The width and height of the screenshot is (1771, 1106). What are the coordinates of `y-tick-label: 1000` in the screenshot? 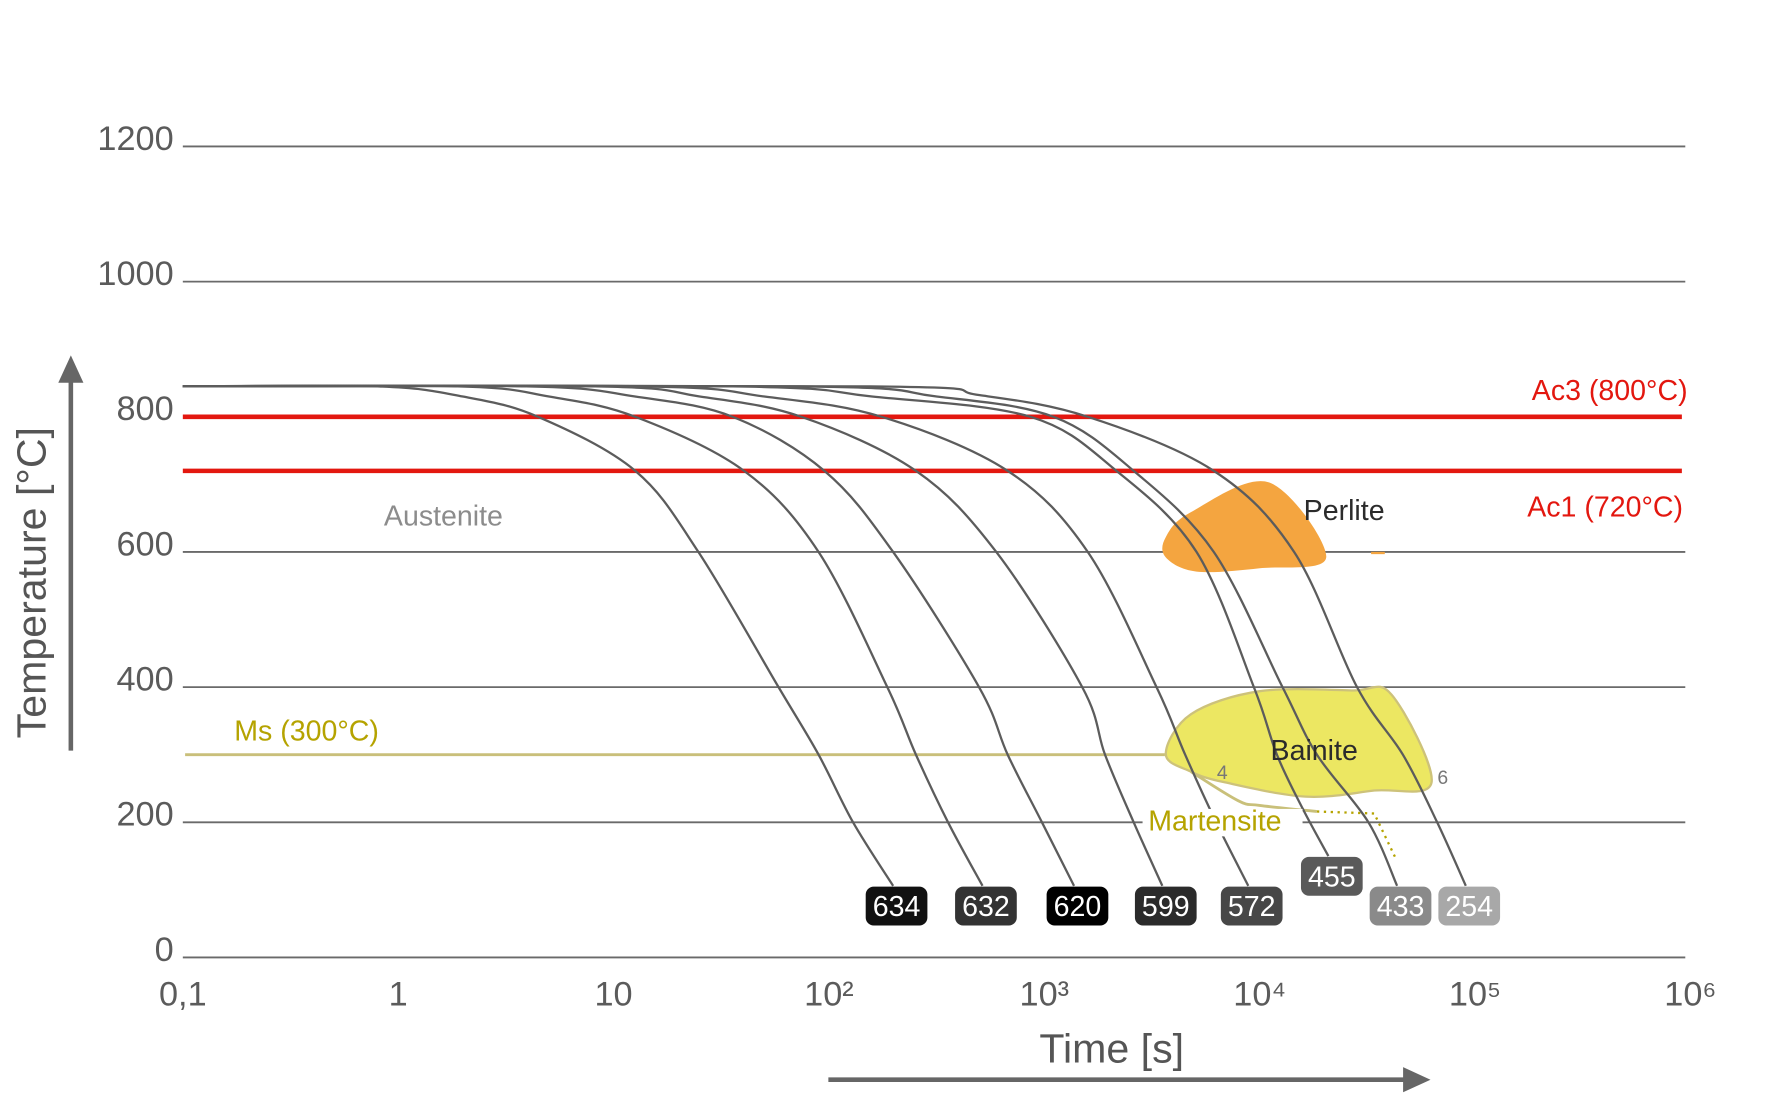 It's located at (135, 274).